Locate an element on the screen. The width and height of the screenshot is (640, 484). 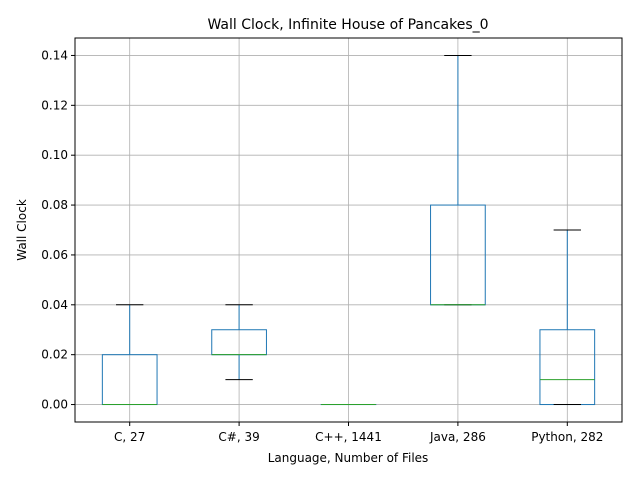
y-axis: 0.00 0.02 0.04 0.06 0.08 0.10 0.12 0.14 is located at coordinates (58, 229).